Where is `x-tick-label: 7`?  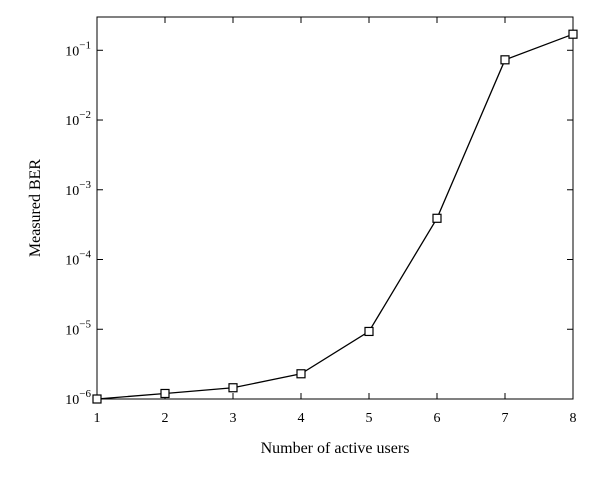
x-tick-label: 7 is located at coordinates (505, 418).